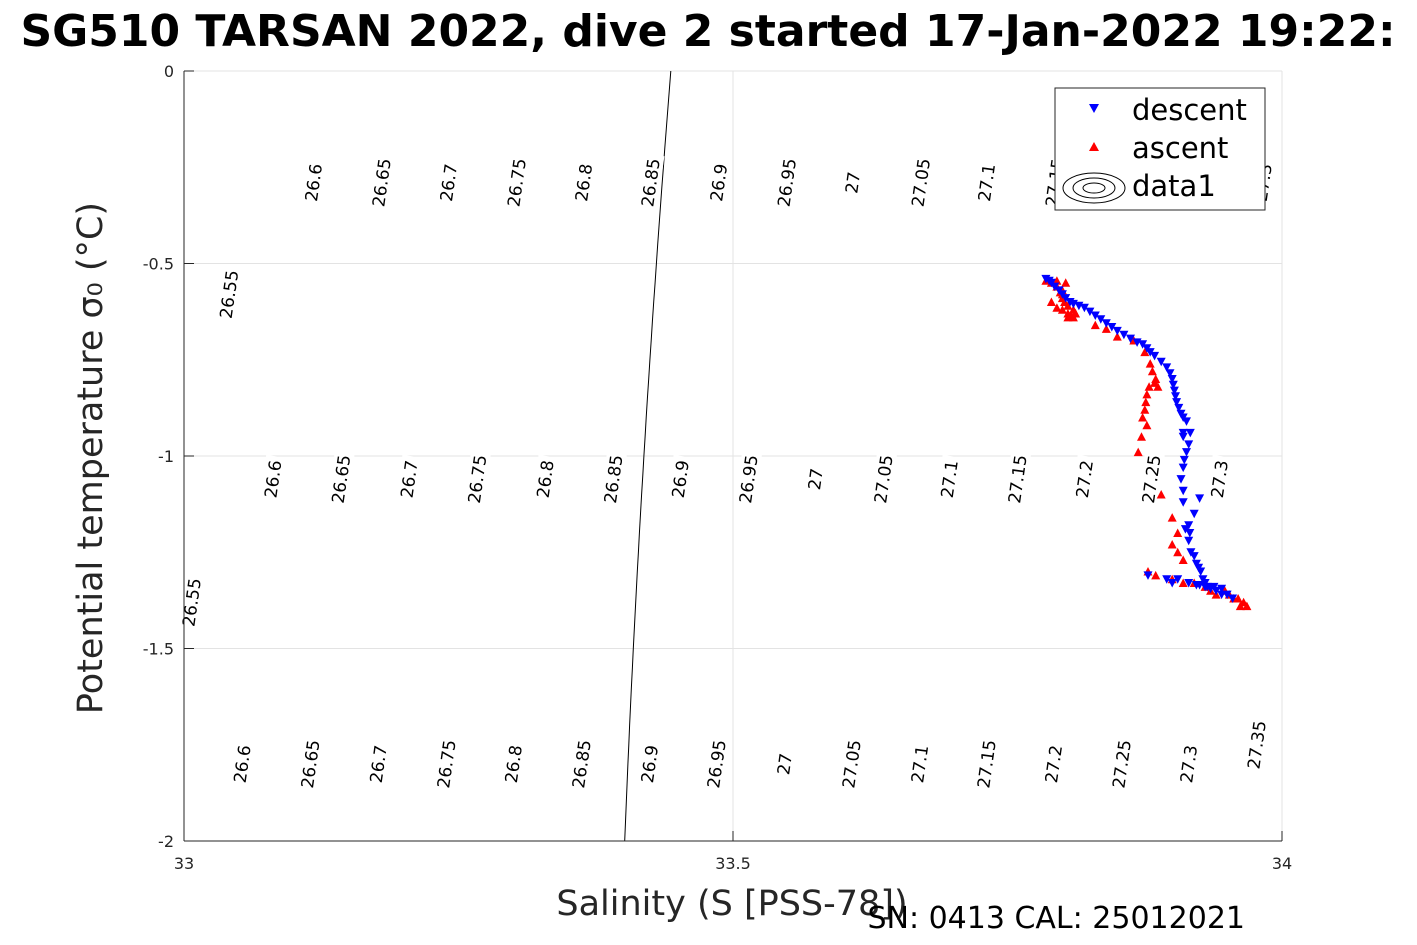 The width and height of the screenshot is (1417, 945). I want to click on contour-label: 26.95, so click(748, 479).